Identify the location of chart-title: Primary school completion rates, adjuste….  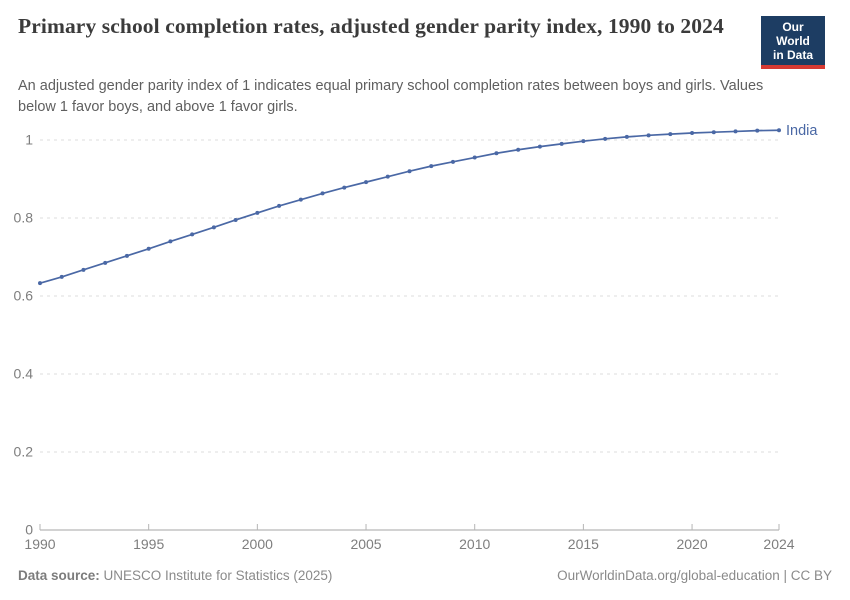
(371, 26).